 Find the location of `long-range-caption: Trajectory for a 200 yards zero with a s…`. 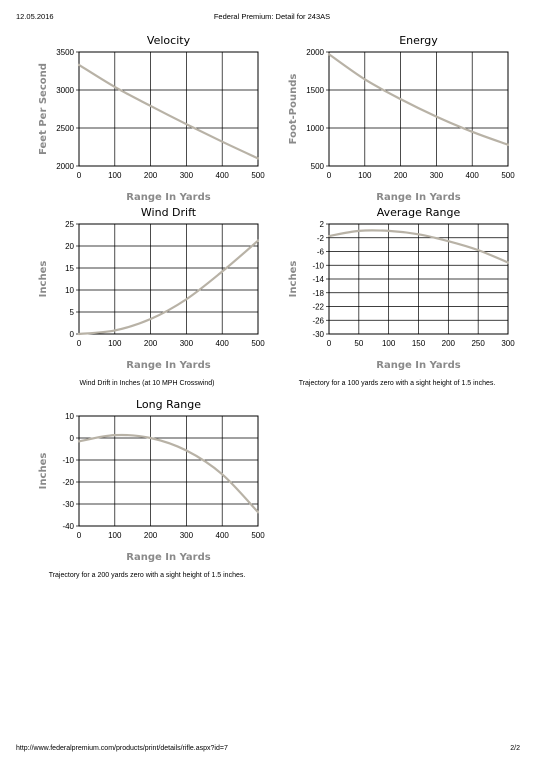

long-range-caption: Trajectory for a 200 yards zero with a s… is located at coordinates (147, 575).